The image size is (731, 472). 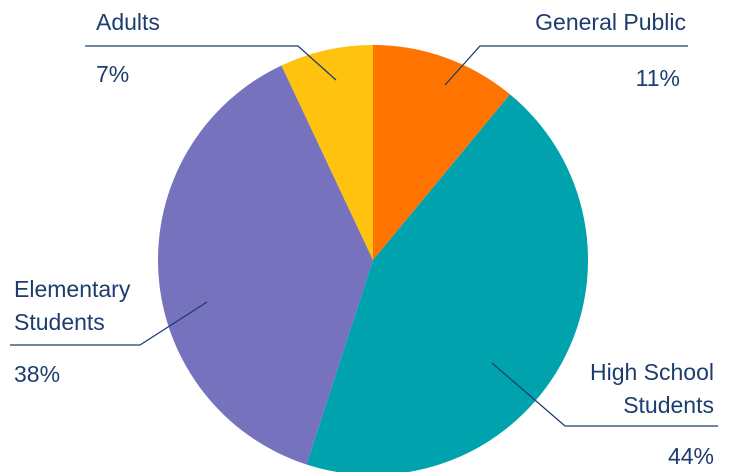 What do you see at coordinates (327, 152) in the screenshot?
I see `slice-adults` at bounding box center [327, 152].